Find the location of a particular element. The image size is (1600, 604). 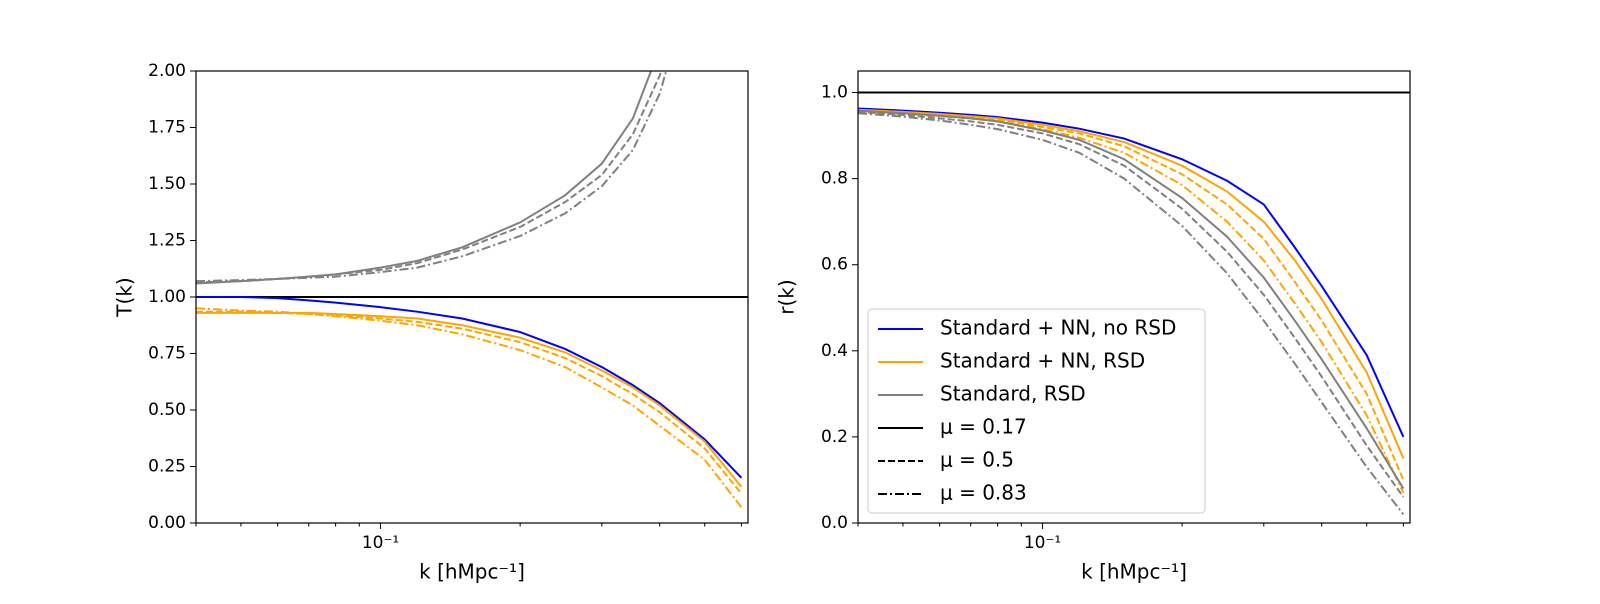

legend-label: Standard + NN, no RSD is located at coordinates (1058, 328).